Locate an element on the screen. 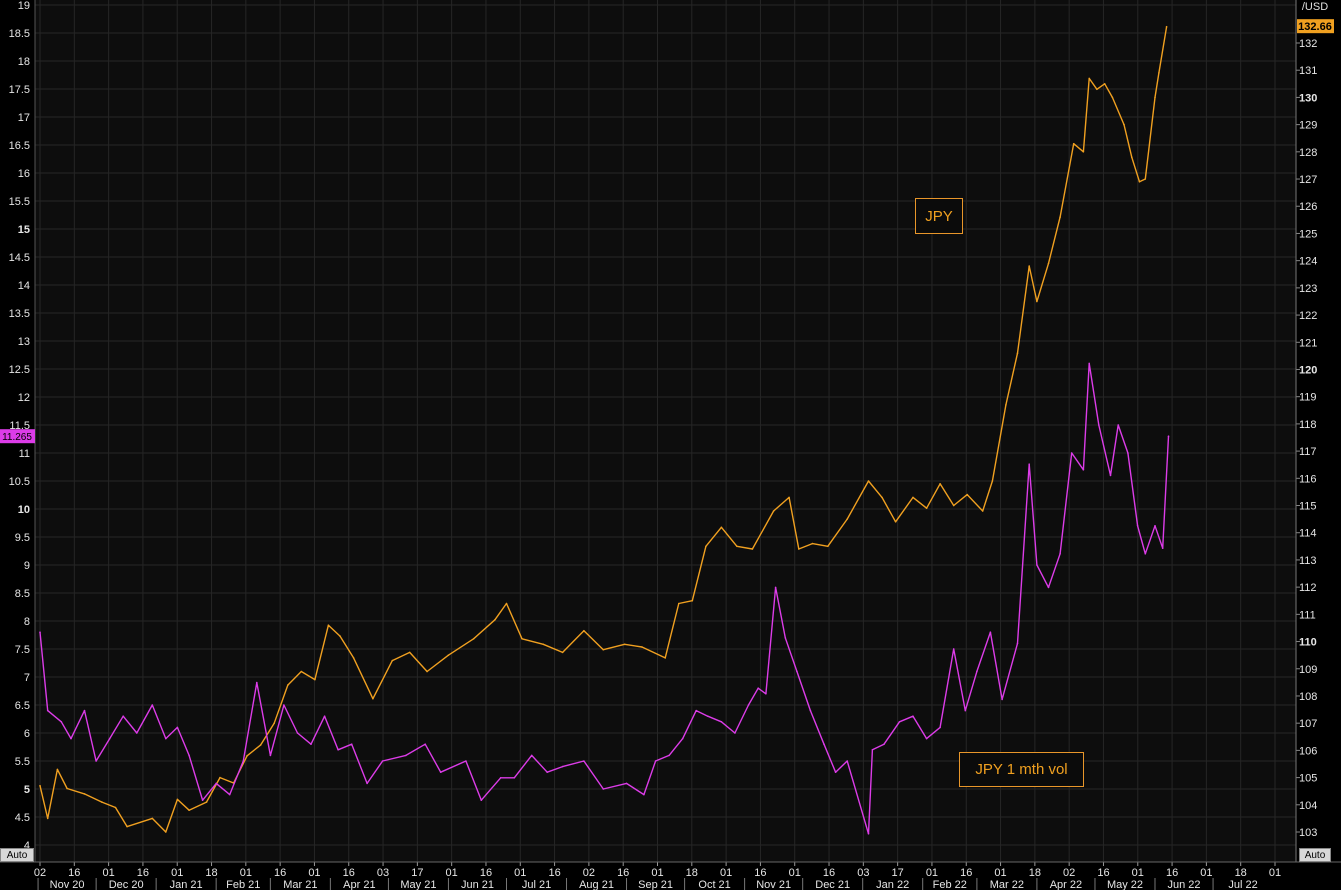  right-tick-label: 125 is located at coordinates (1308, 234).